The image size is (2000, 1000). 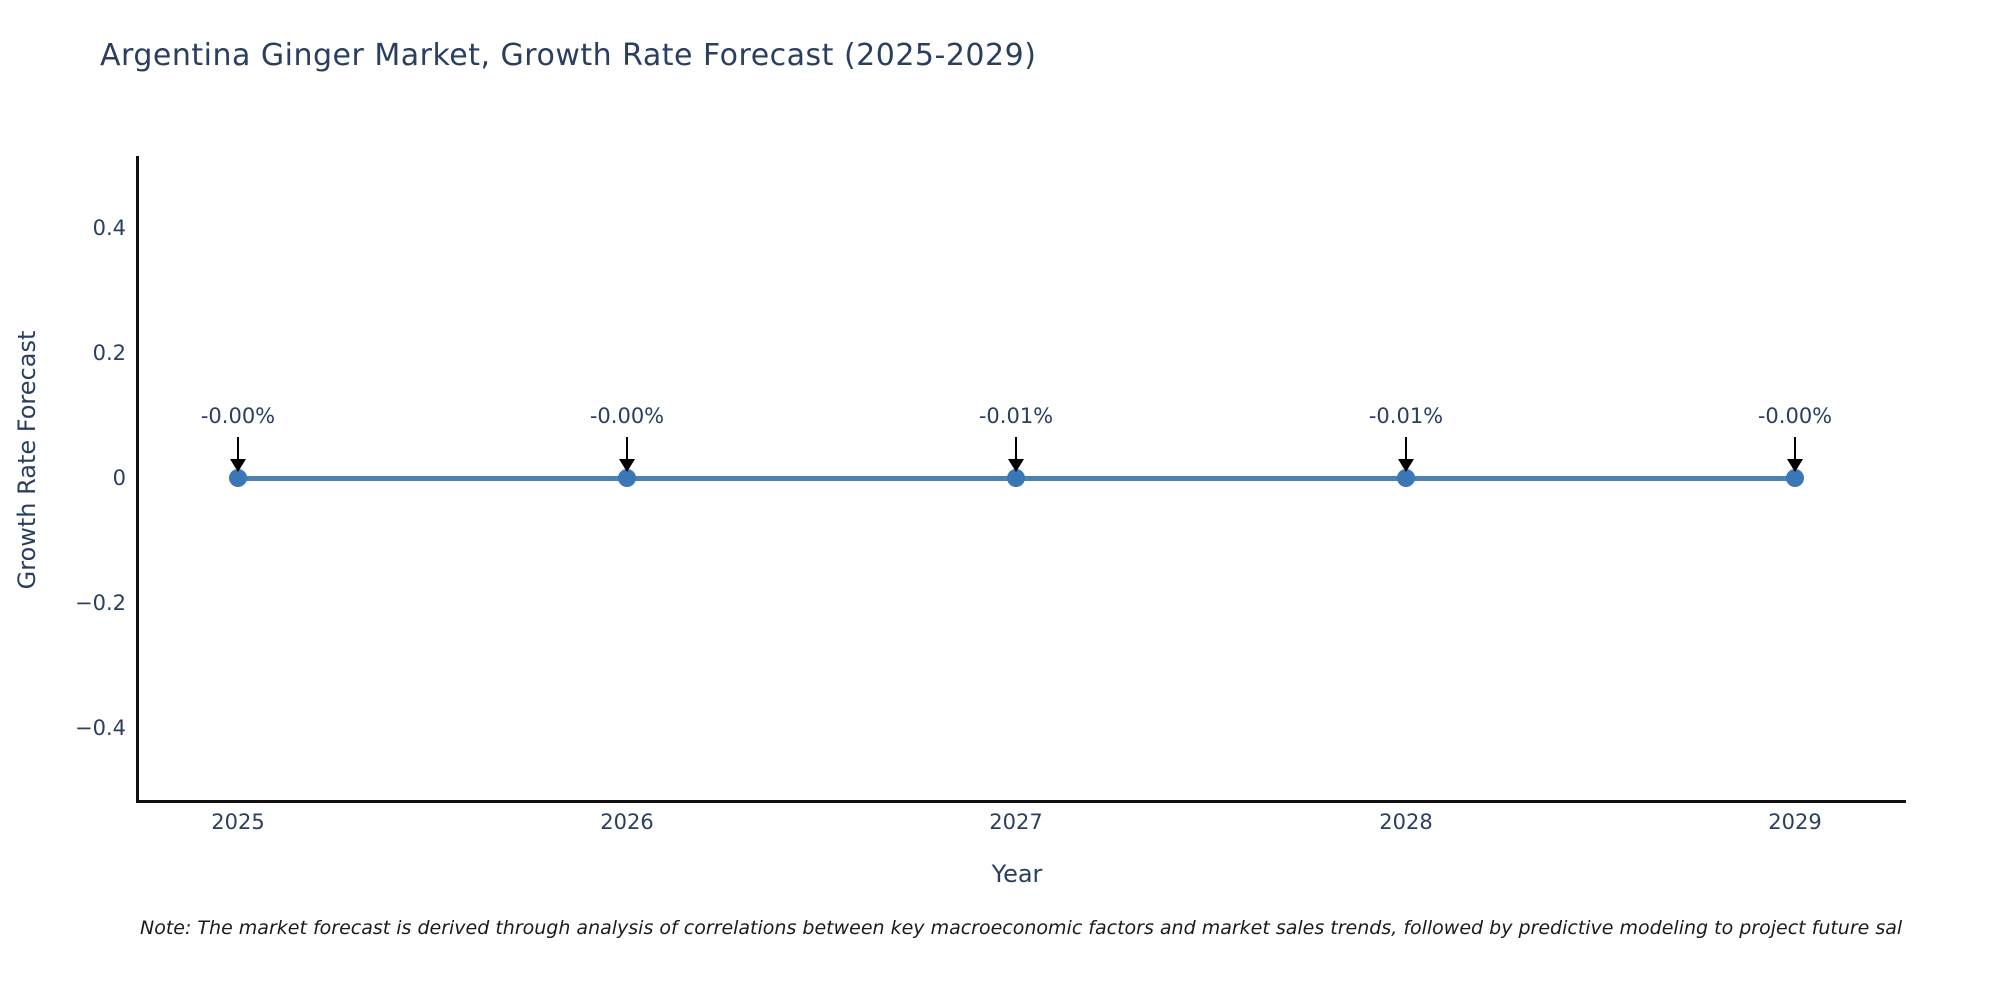 What do you see at coordinates (1016, 822) in the screenshot?
I see `x-tick-label: 2027` at bounding box center [1016, 822].